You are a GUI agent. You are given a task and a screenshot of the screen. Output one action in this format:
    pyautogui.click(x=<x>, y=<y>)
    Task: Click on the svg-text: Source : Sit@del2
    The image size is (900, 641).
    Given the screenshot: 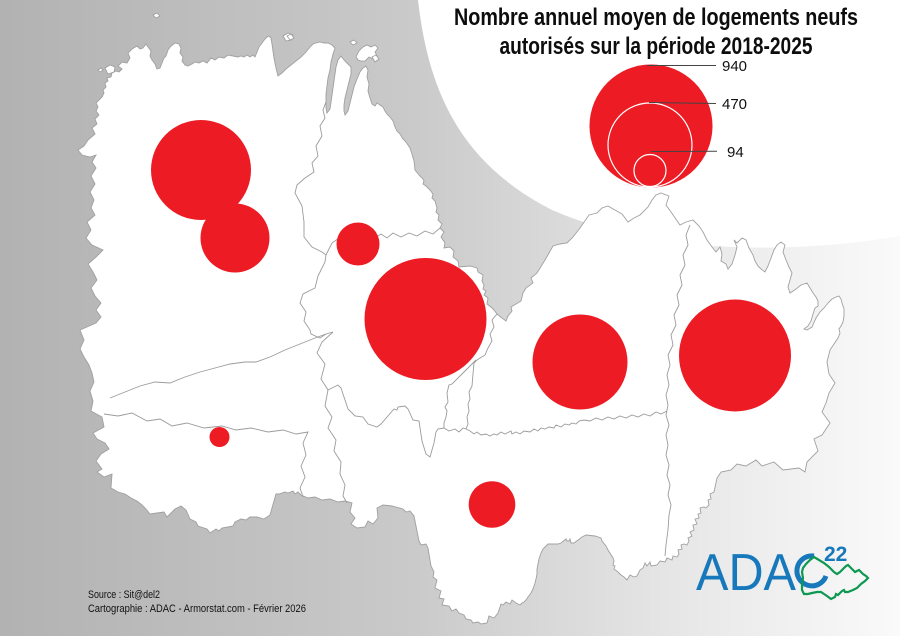 What is the action you would take?
    pyautogui.click(x=124, y=595)
    